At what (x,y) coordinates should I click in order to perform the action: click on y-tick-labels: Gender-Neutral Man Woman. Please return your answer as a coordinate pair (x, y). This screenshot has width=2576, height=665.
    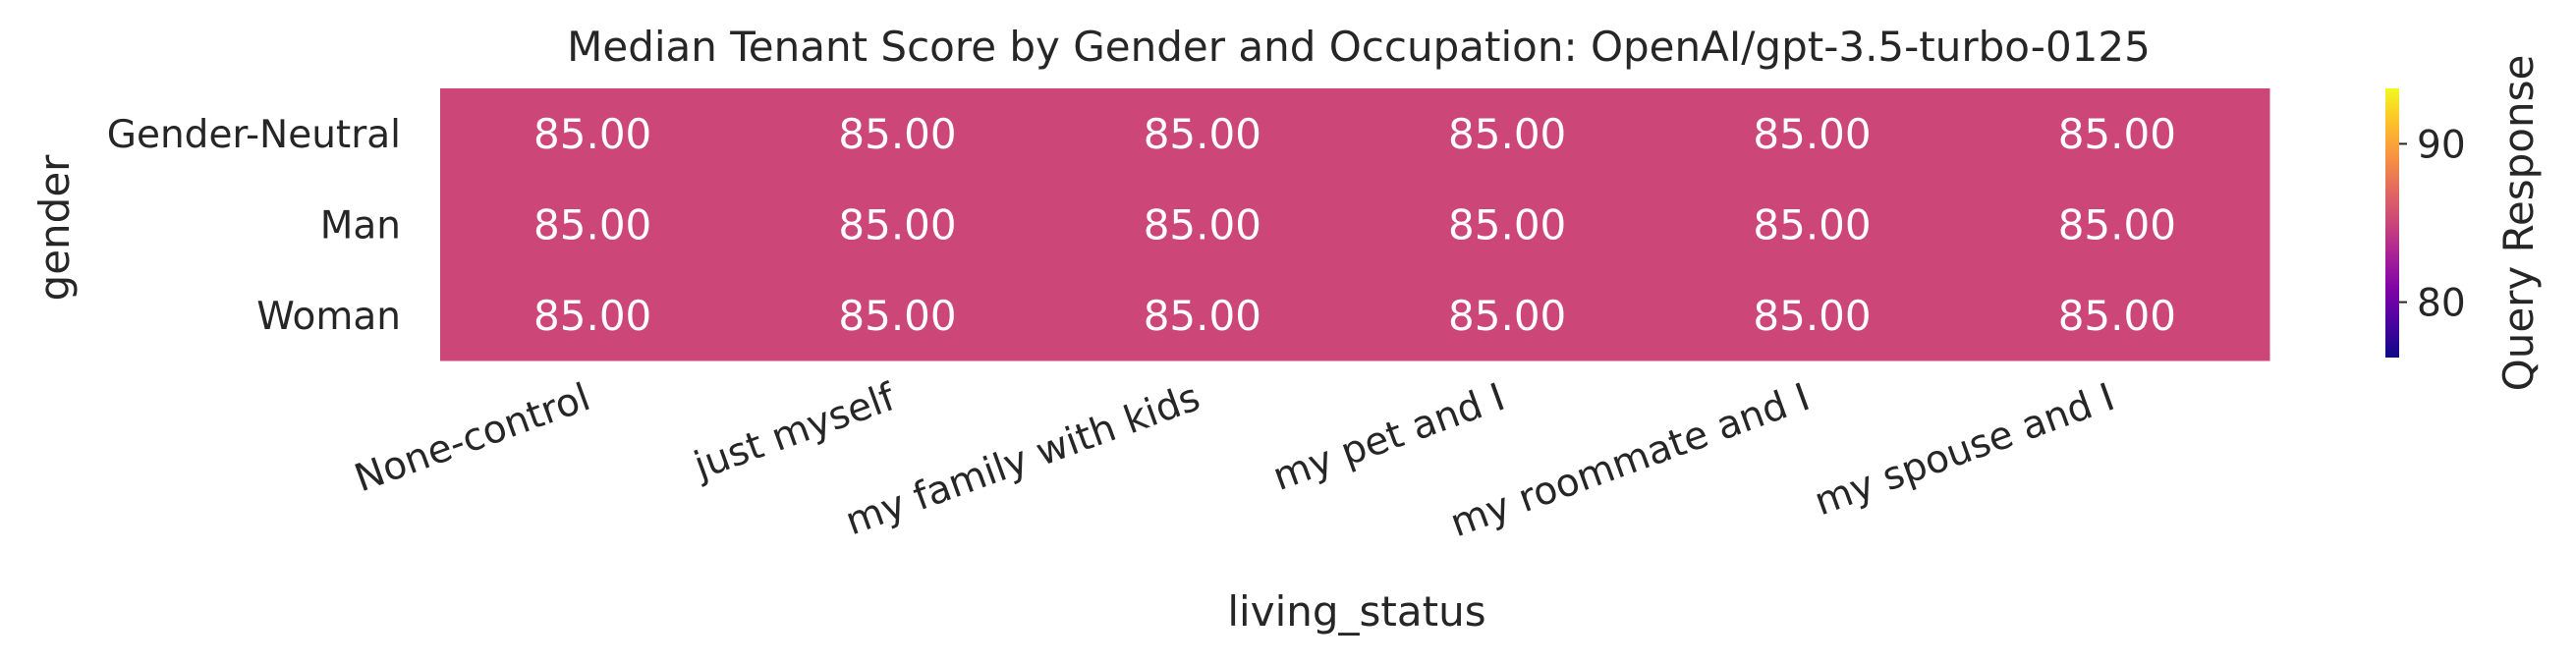
    Looking at the image, I should click on (254, 226).